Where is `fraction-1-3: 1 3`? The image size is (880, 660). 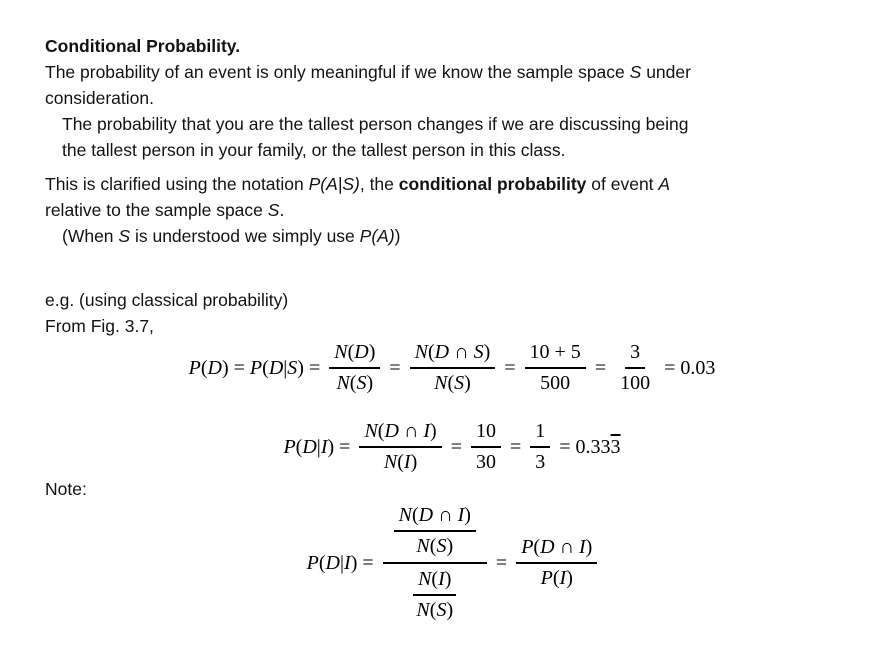 fraction-1-3: 1 3 is located at coordinates (540, 447).